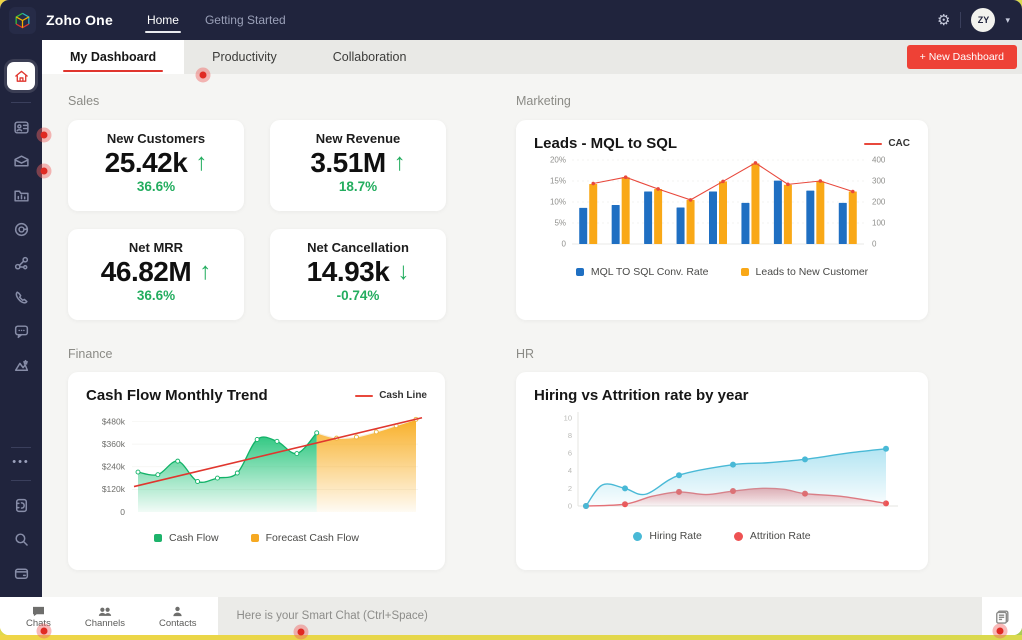 The width and height of the screenshot is (1022, 640). Describe the element at coordinates (227, 472) in the screenshot. I see `cash-flow-area` at that location.